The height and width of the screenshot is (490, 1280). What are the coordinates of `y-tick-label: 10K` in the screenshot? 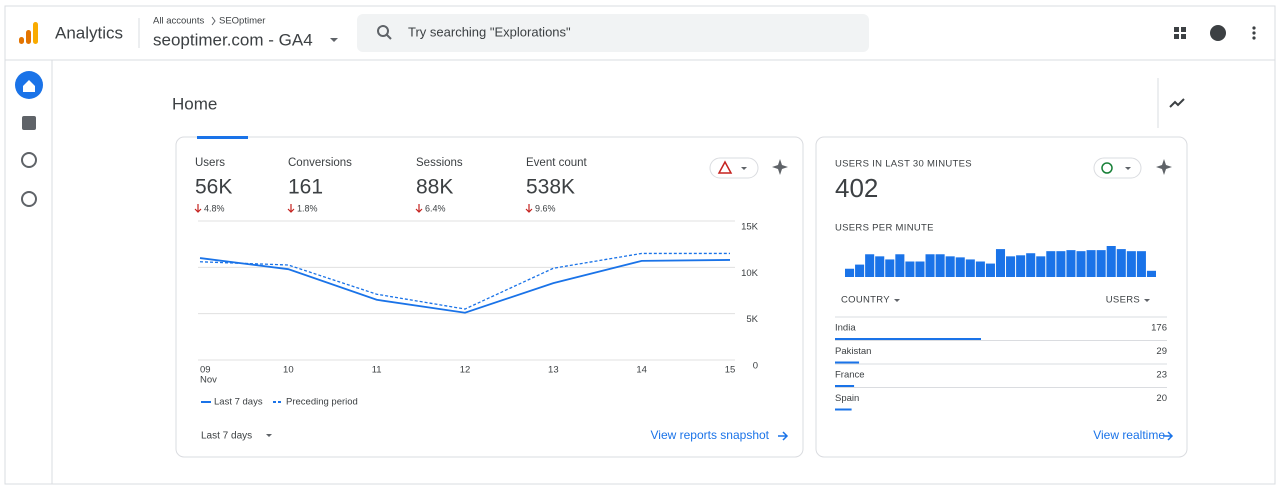 It's located at (750, 273).